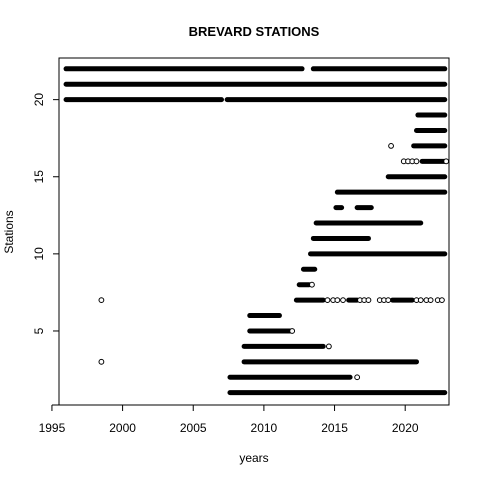 This screenshot has height=480, width=480. What do you see at coordinates (292, 331) in the screenshot?
I see `station-5-point` at bounding box center [292, 331].